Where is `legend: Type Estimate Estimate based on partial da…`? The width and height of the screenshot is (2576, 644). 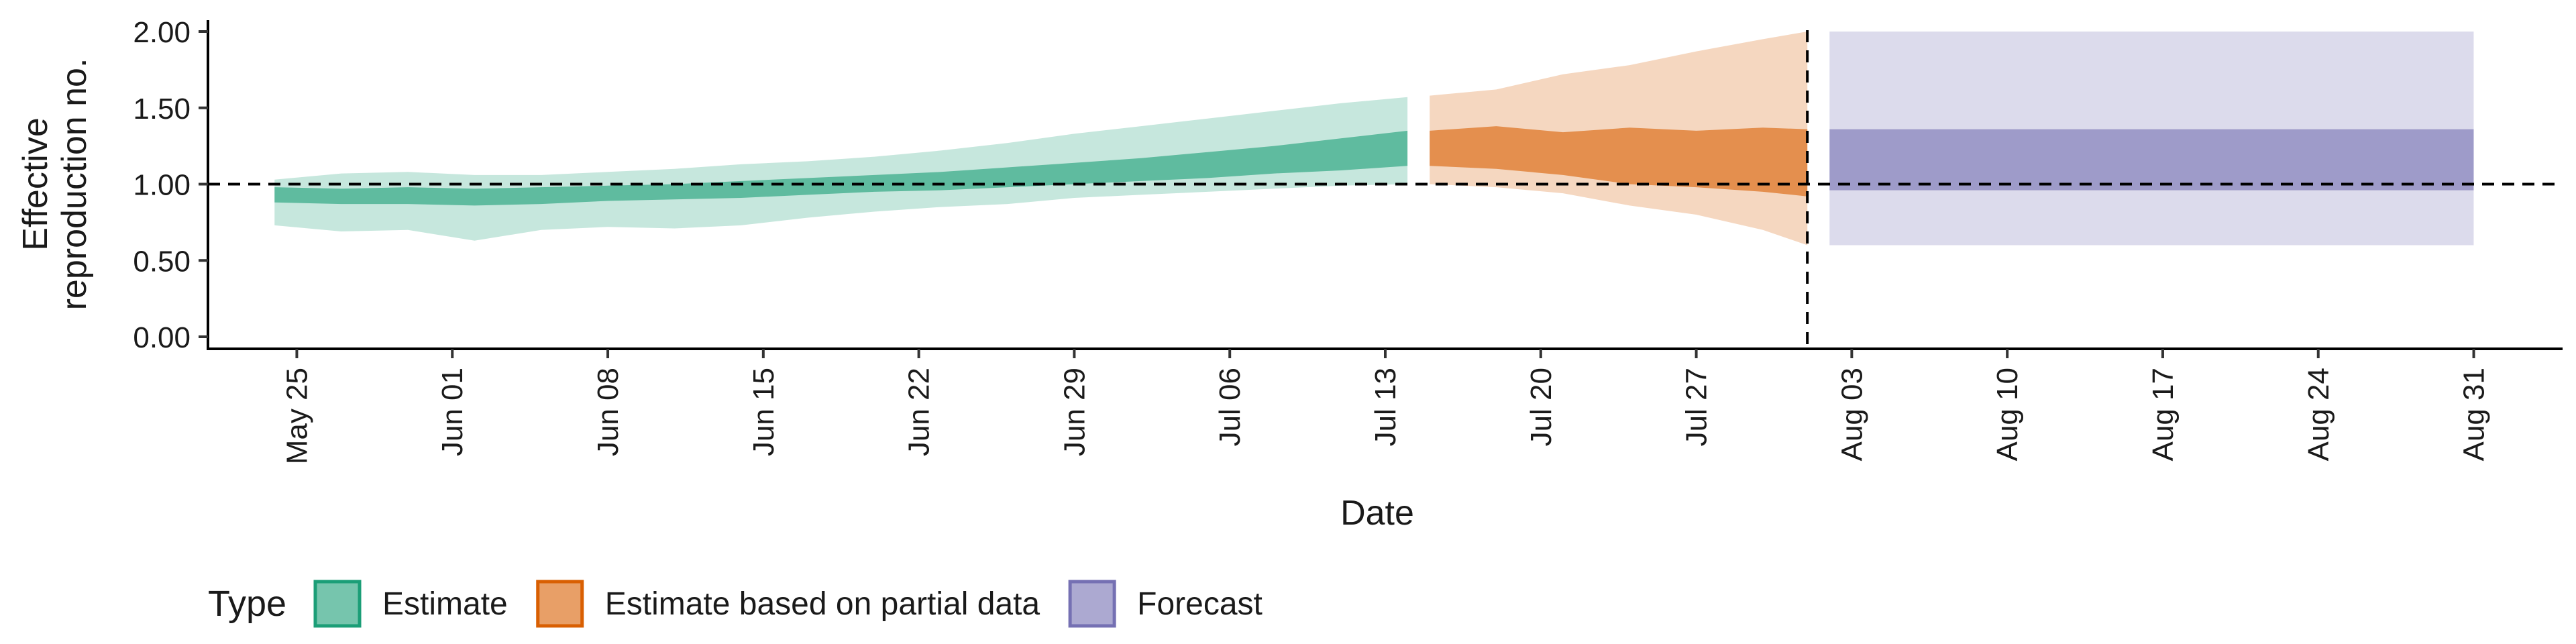 legend: Type Estimate Estimate based on partial da… is located at coordinates (735, 604).